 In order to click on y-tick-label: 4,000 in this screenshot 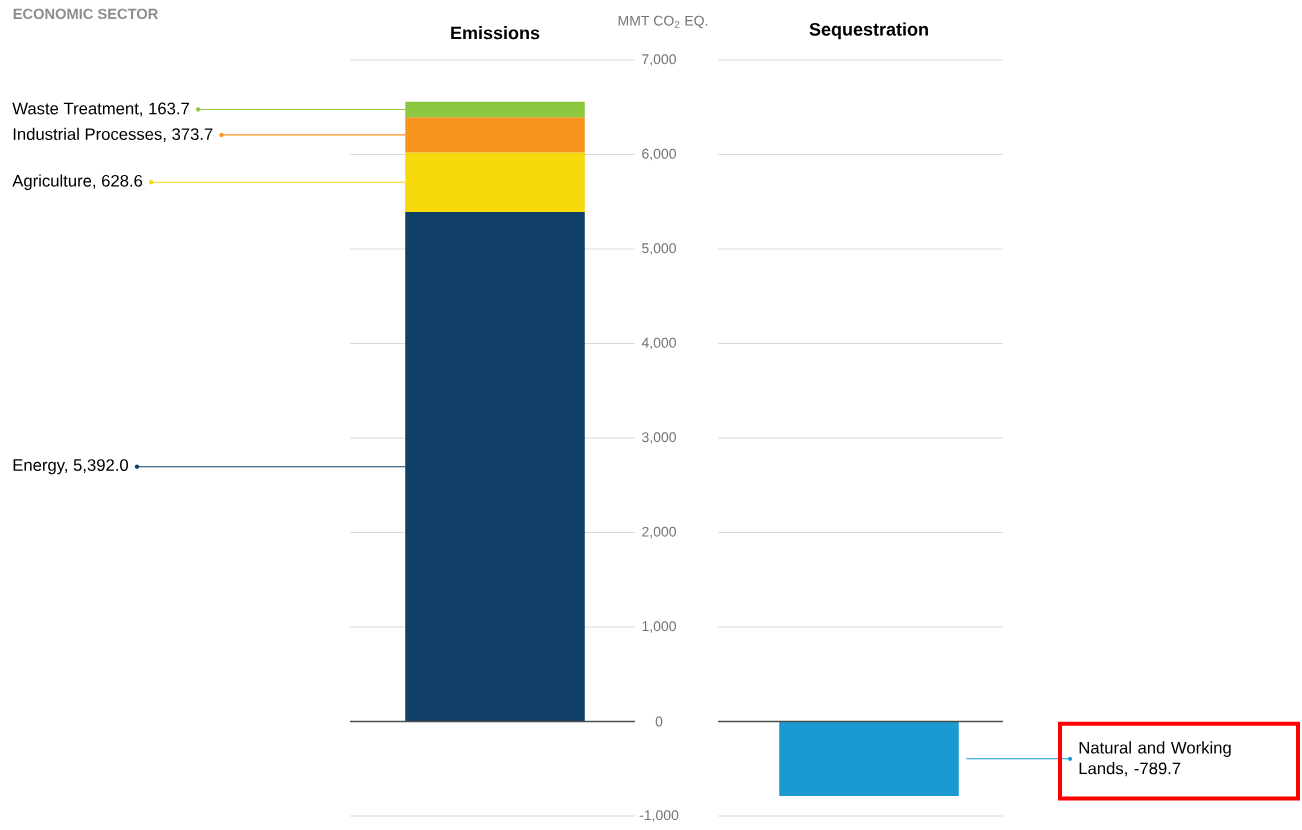, I will do `click(658, 343)`.